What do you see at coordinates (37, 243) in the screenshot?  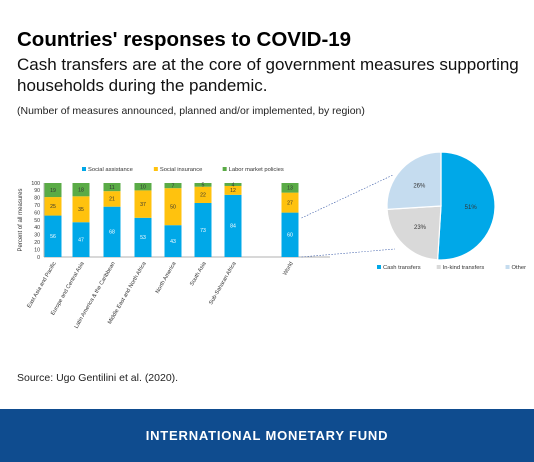 I see `y-tick-label: 20` at bounding box center [37, 243].